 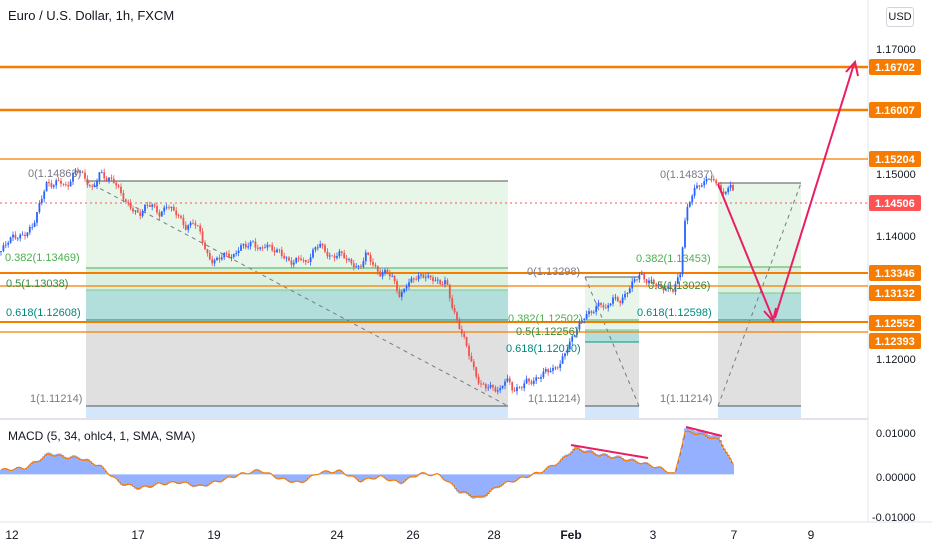 I want to click on price-tag: 1.12552, so click(x=895, y=324).